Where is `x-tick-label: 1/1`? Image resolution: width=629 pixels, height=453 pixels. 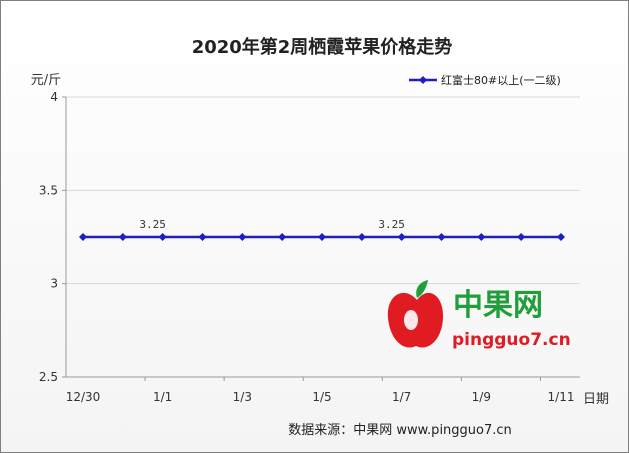
x-tick-label: 1/1 is located at coordinates (162, 397).